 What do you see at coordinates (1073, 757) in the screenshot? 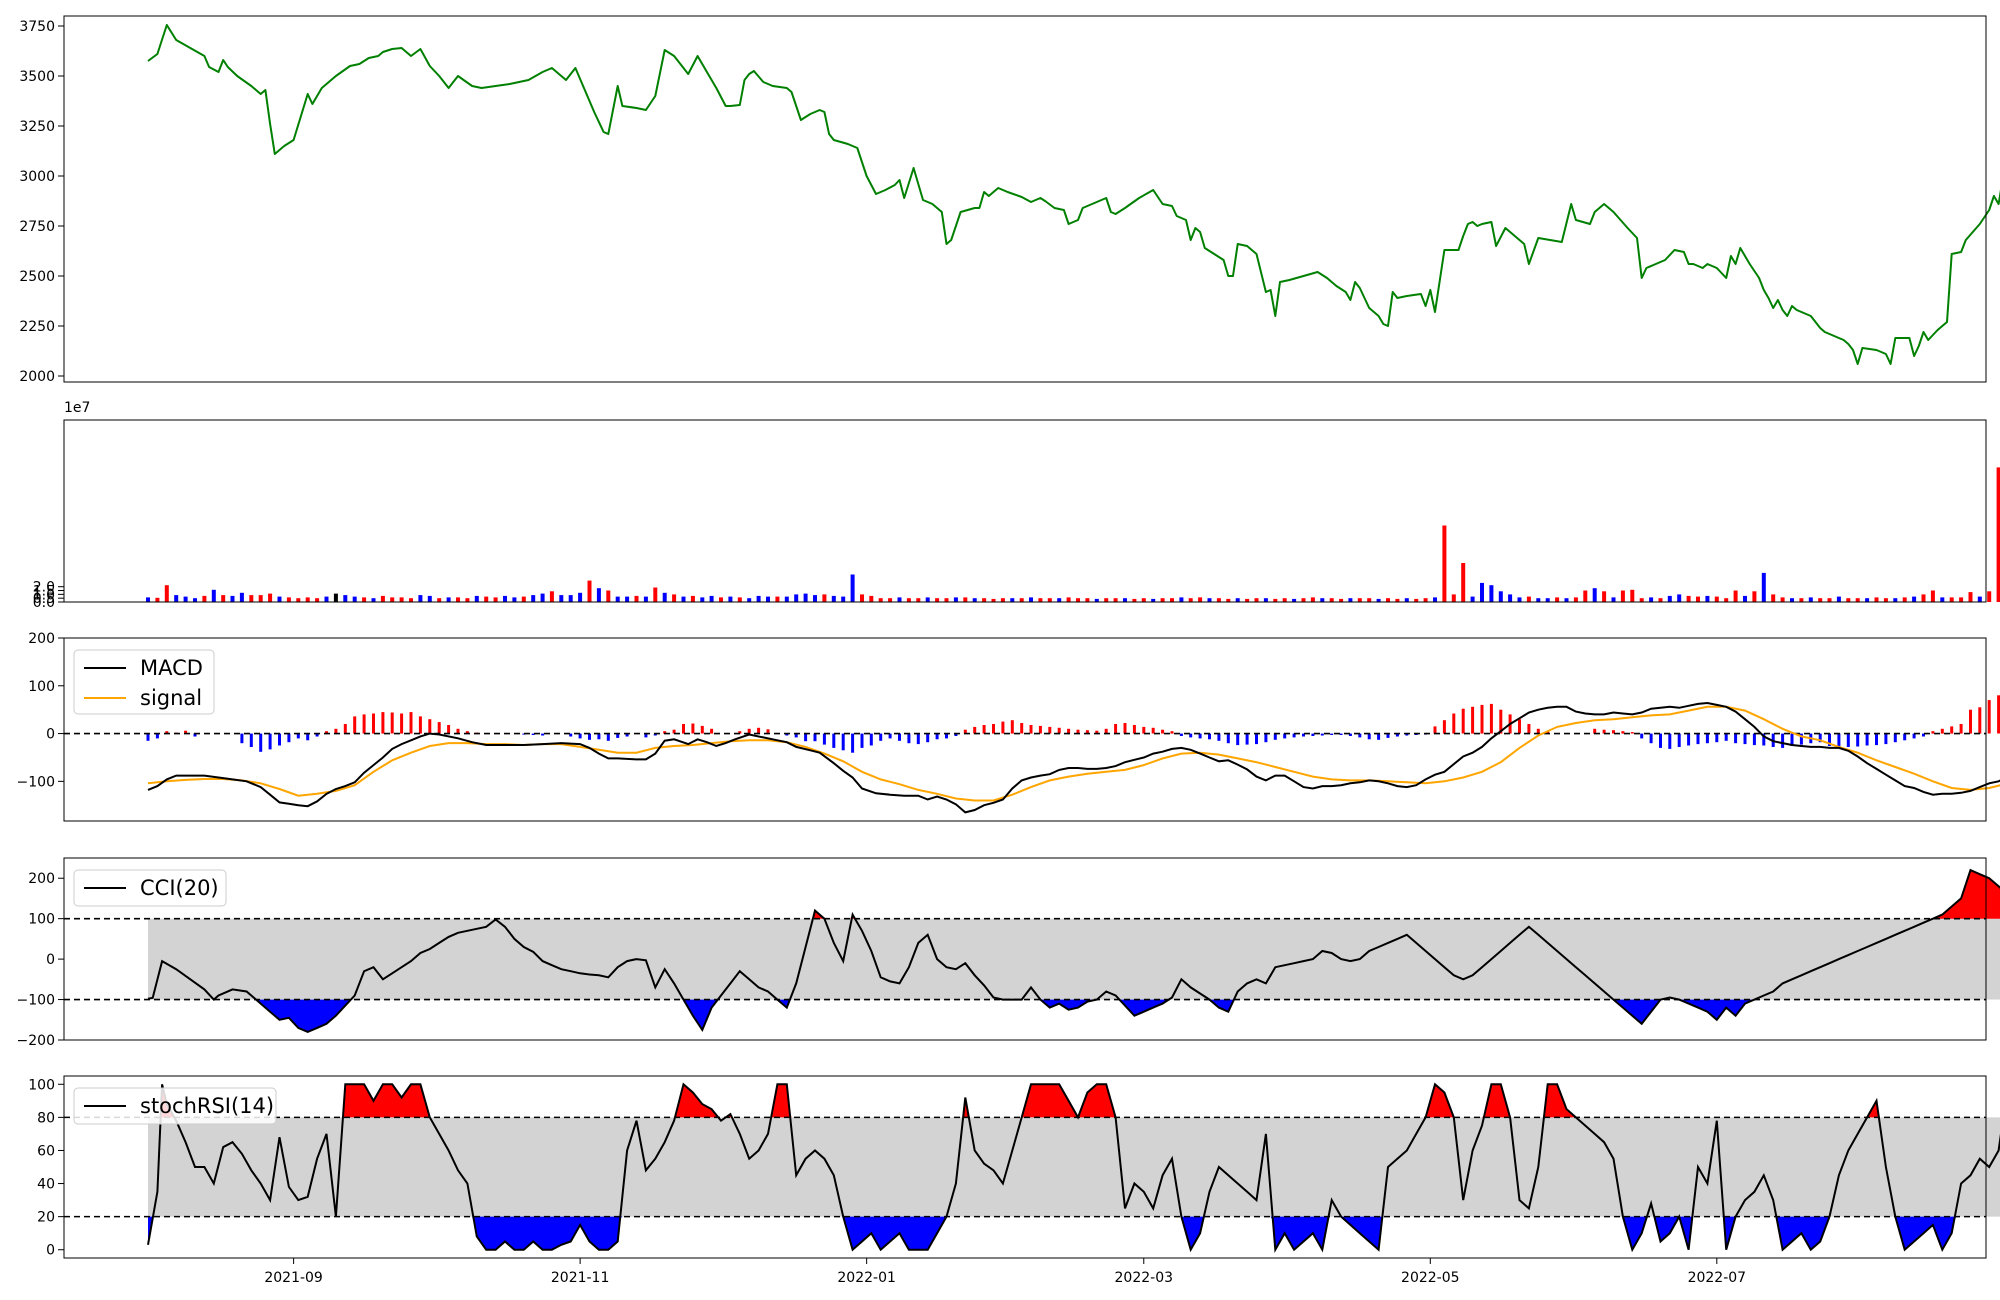
I see `macd-line` at bounding box center [1073, 757].